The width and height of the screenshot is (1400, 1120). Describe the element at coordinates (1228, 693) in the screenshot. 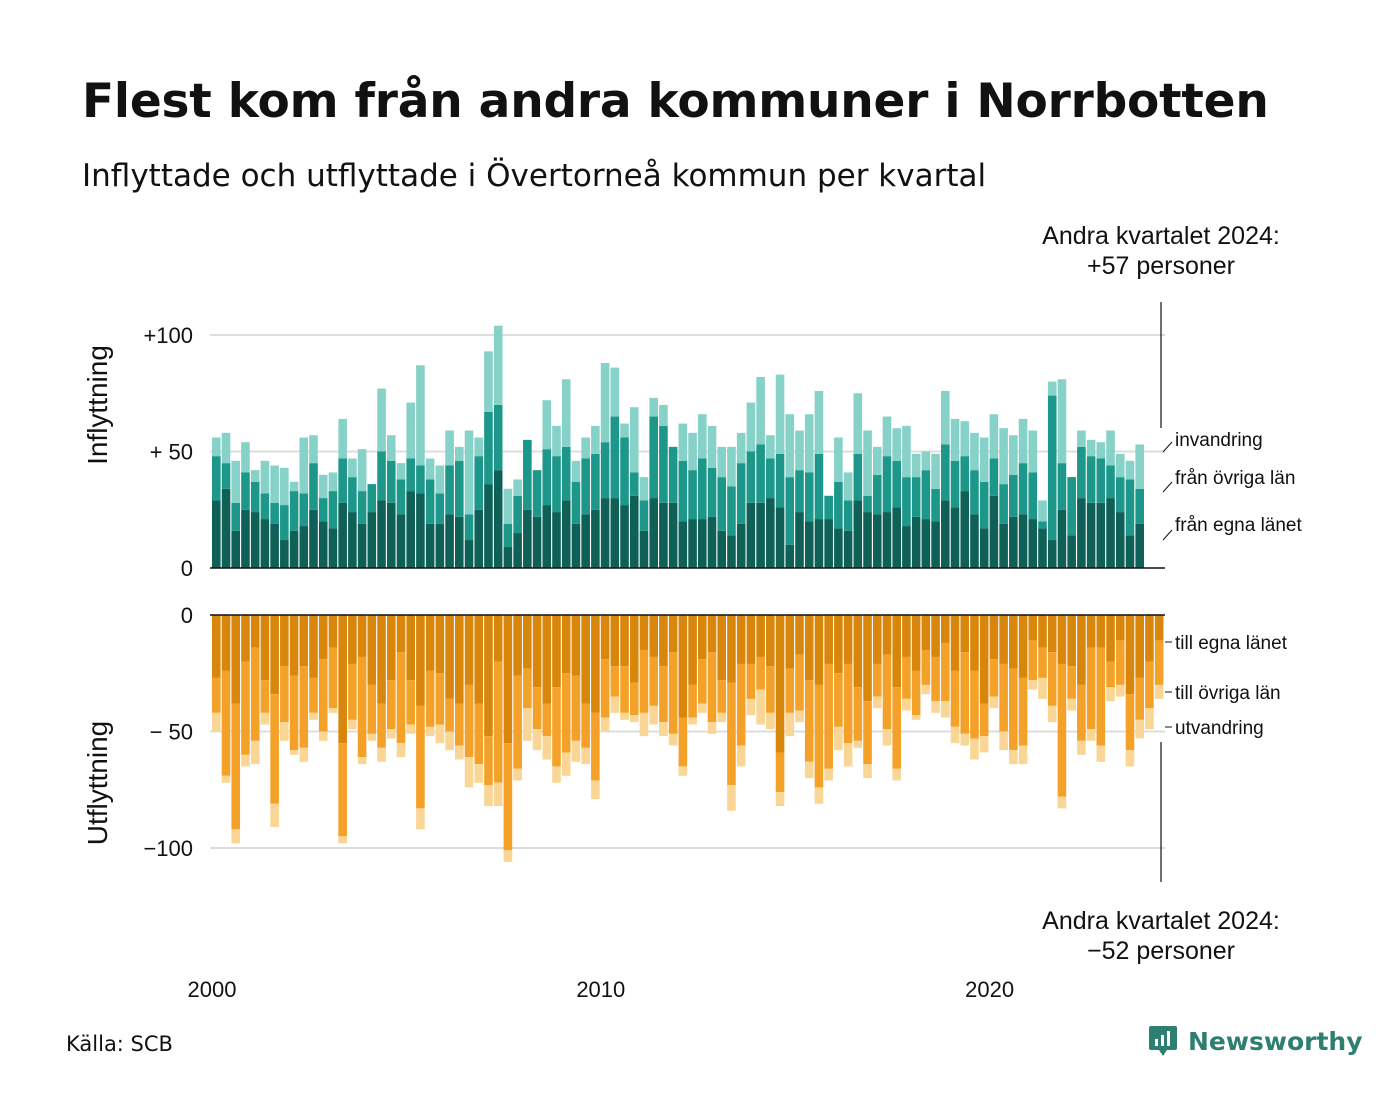

I see `out-series-label: till övriga län` at that location.